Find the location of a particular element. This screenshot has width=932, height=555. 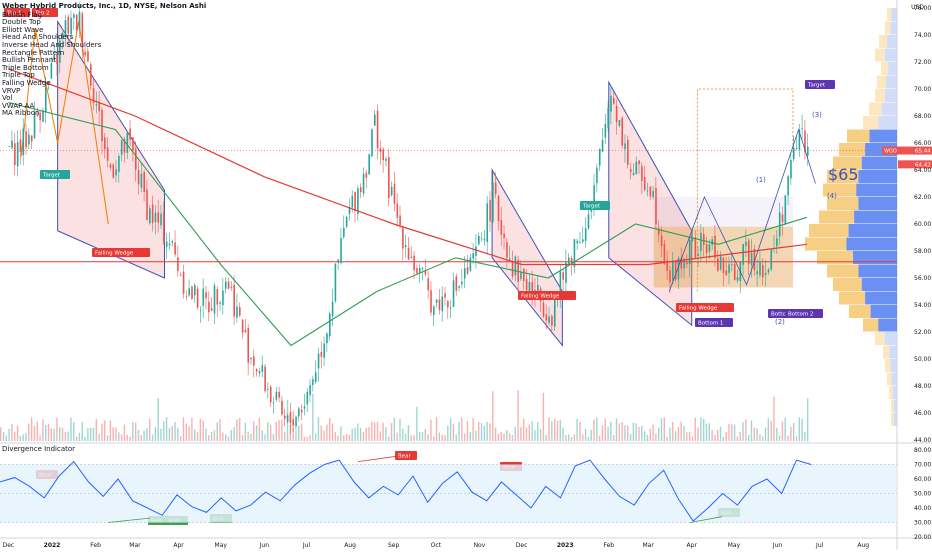

price-tick-label: 52.00 is located at coordinates (922, 332).